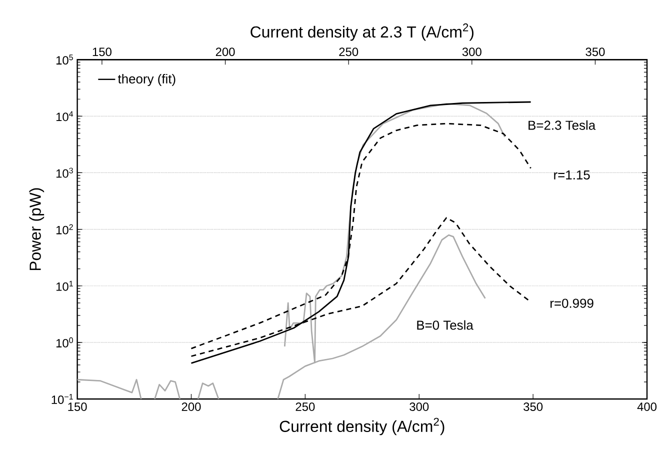  I want to click on y-tick-label: 10$^{0}$, so click(64, 342).